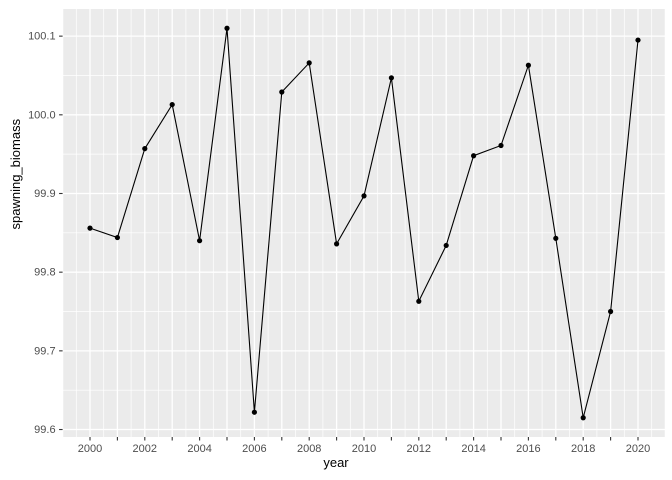  I want to click on x-axis-tick-label: 2010, so click(364, 449).